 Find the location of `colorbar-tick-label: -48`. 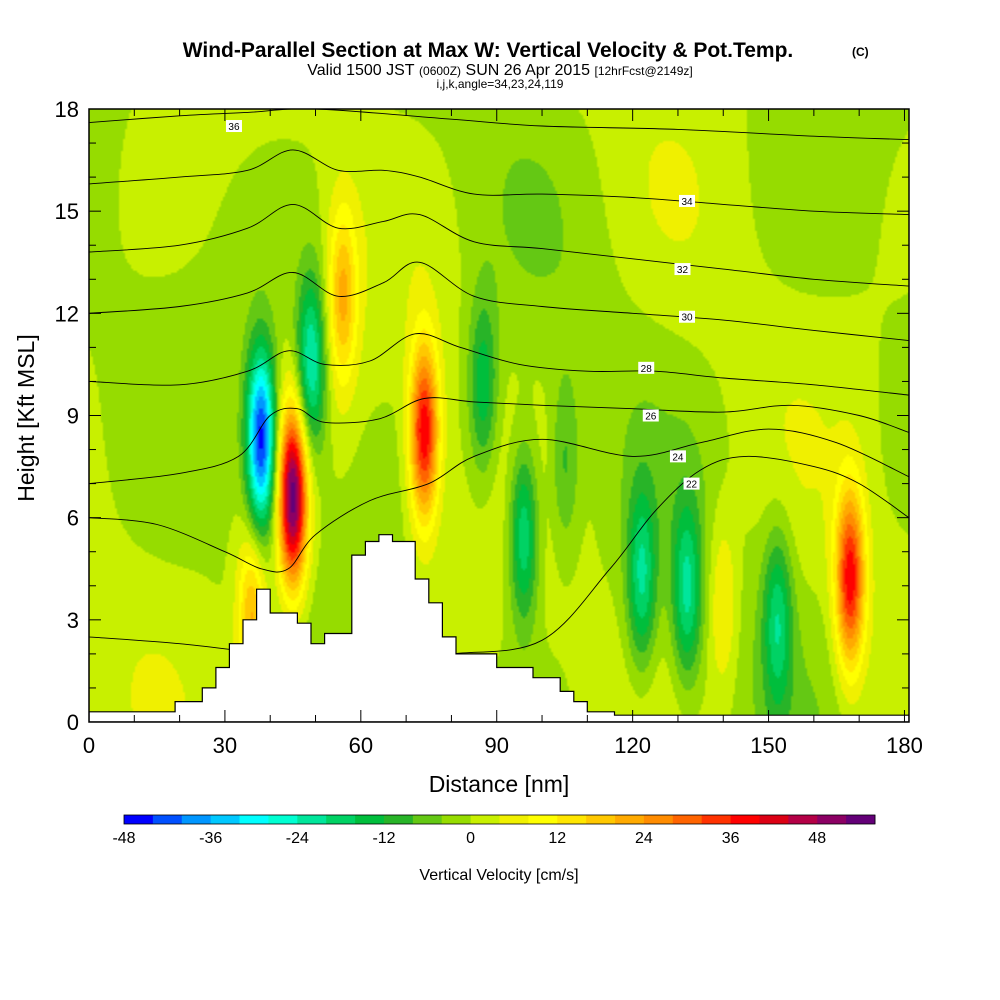

colorbar-tick-label: -48 is located at coordinates (123, 838).